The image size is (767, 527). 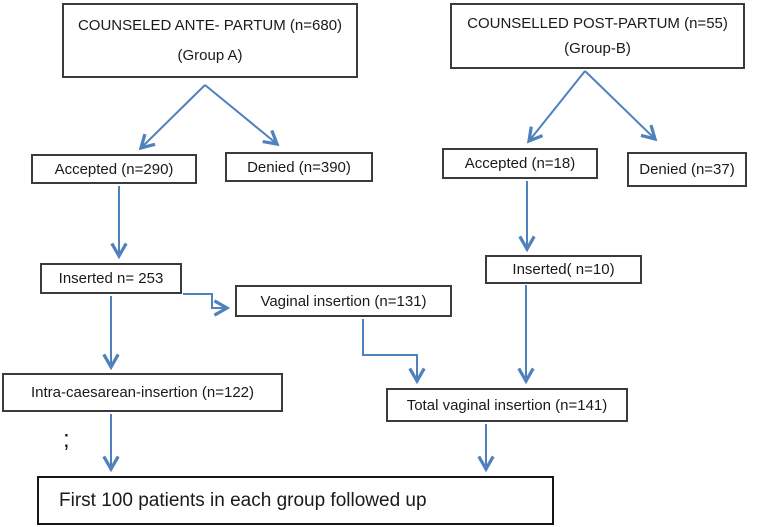 I want to click on node-counselled-postpartum: COUNSELLED POST-PARTUM (n=55) (Group-B), so click(x=597, y=36).